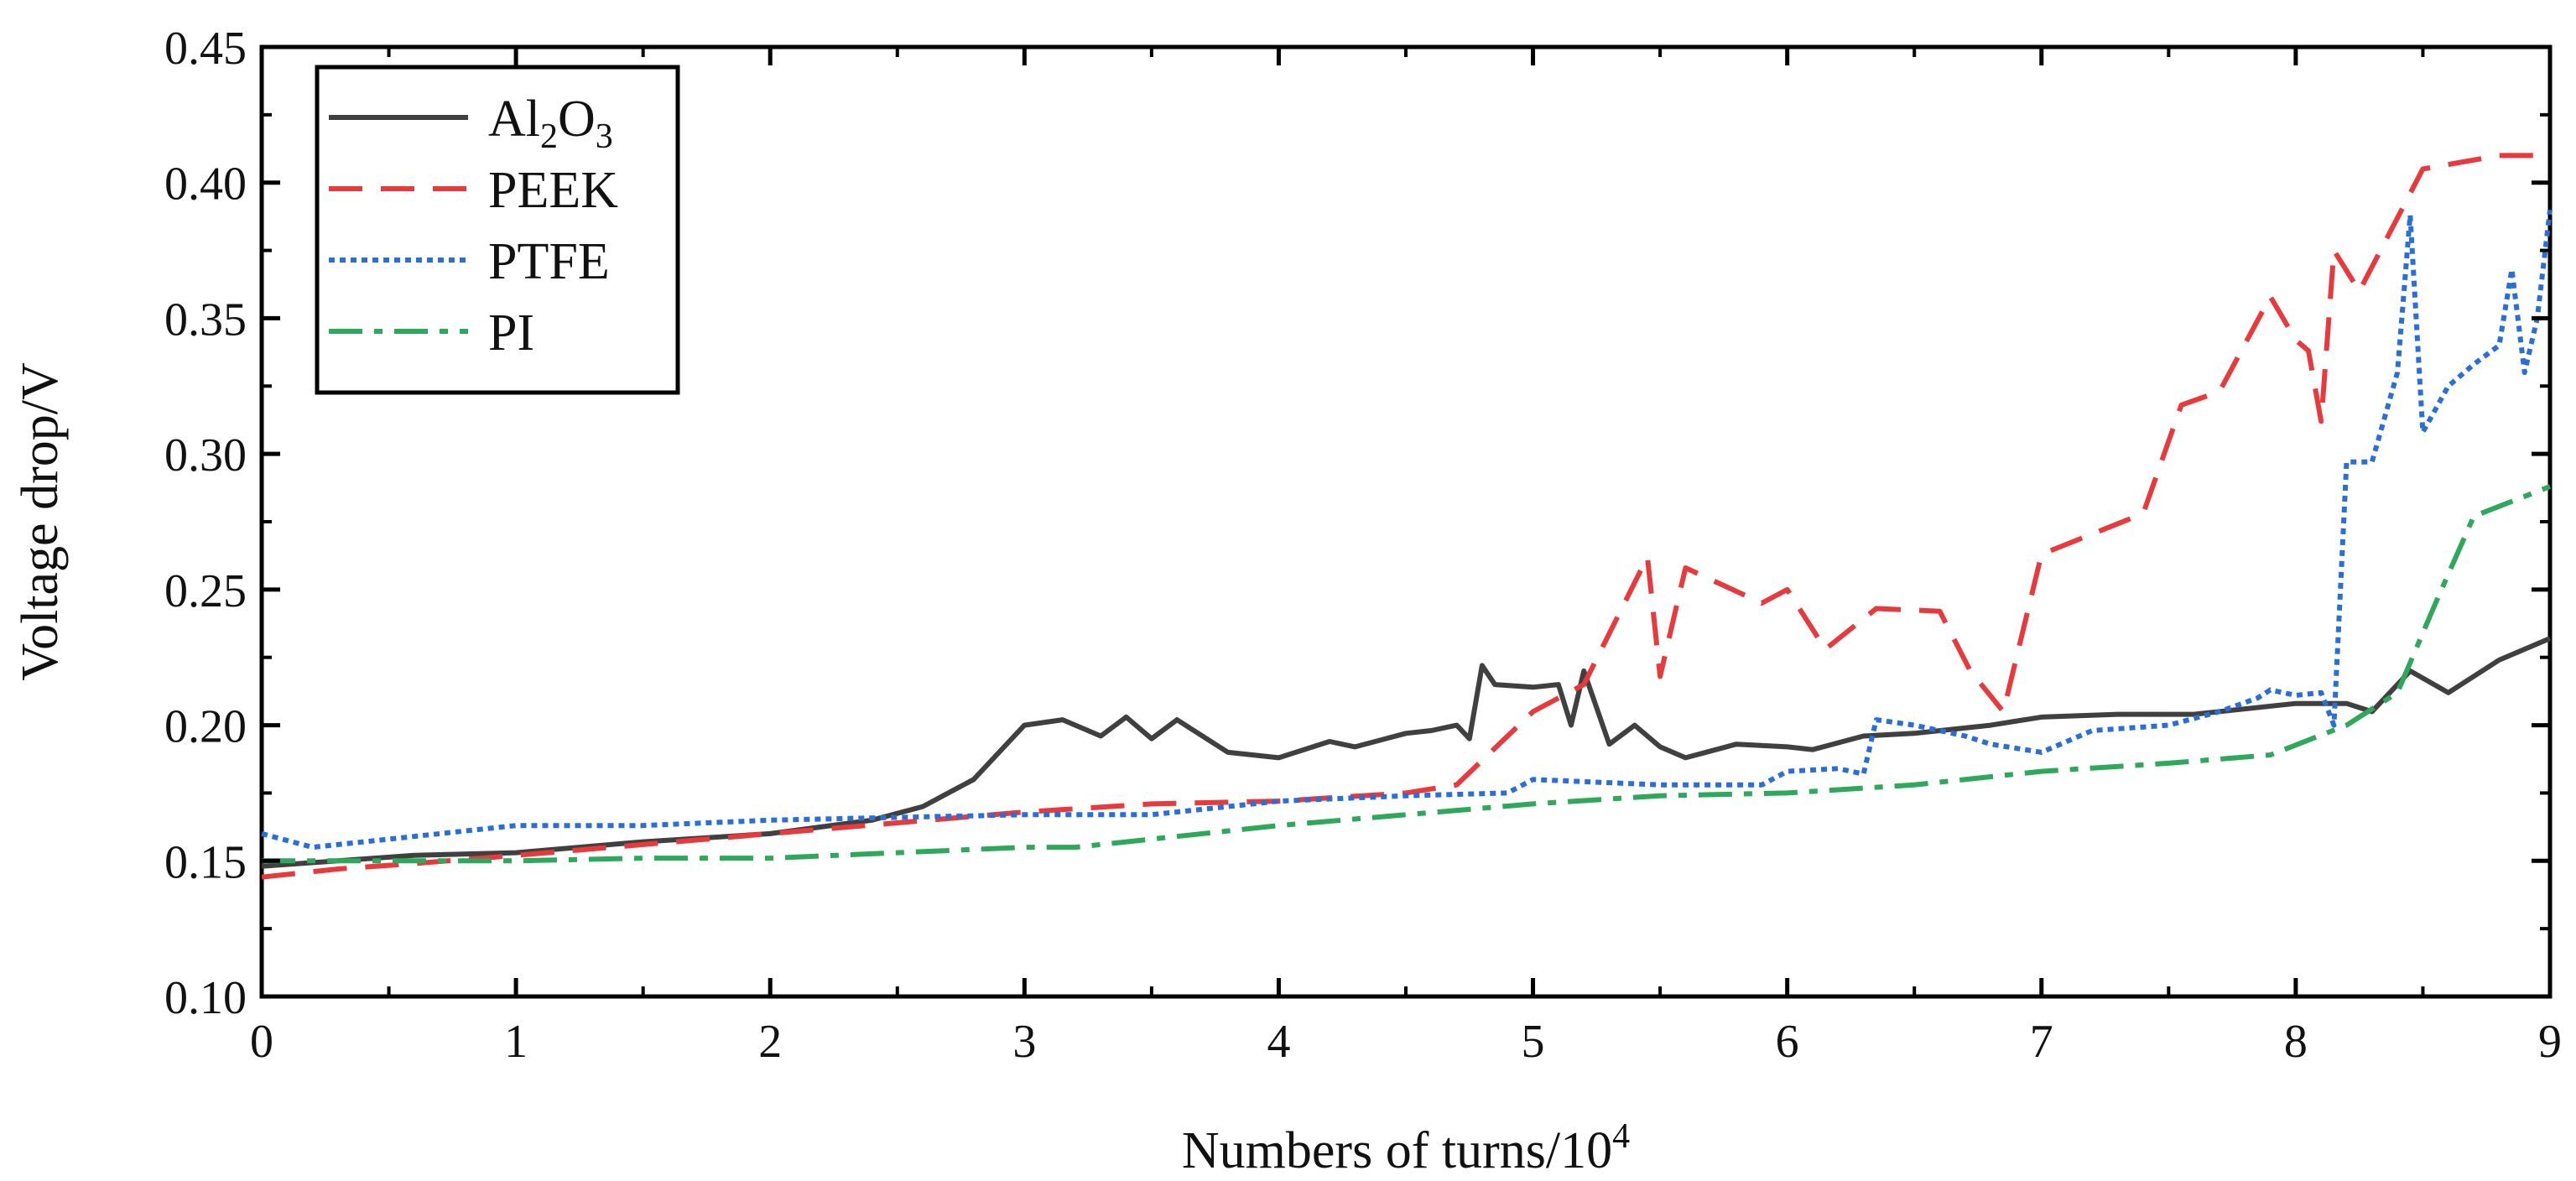 This screenshot has width=2576, height=1181. What do you see at coordinates (549, 261) in the screenshot?
I see `legend-label-2: PTFE` at bounding box center [549, 261].